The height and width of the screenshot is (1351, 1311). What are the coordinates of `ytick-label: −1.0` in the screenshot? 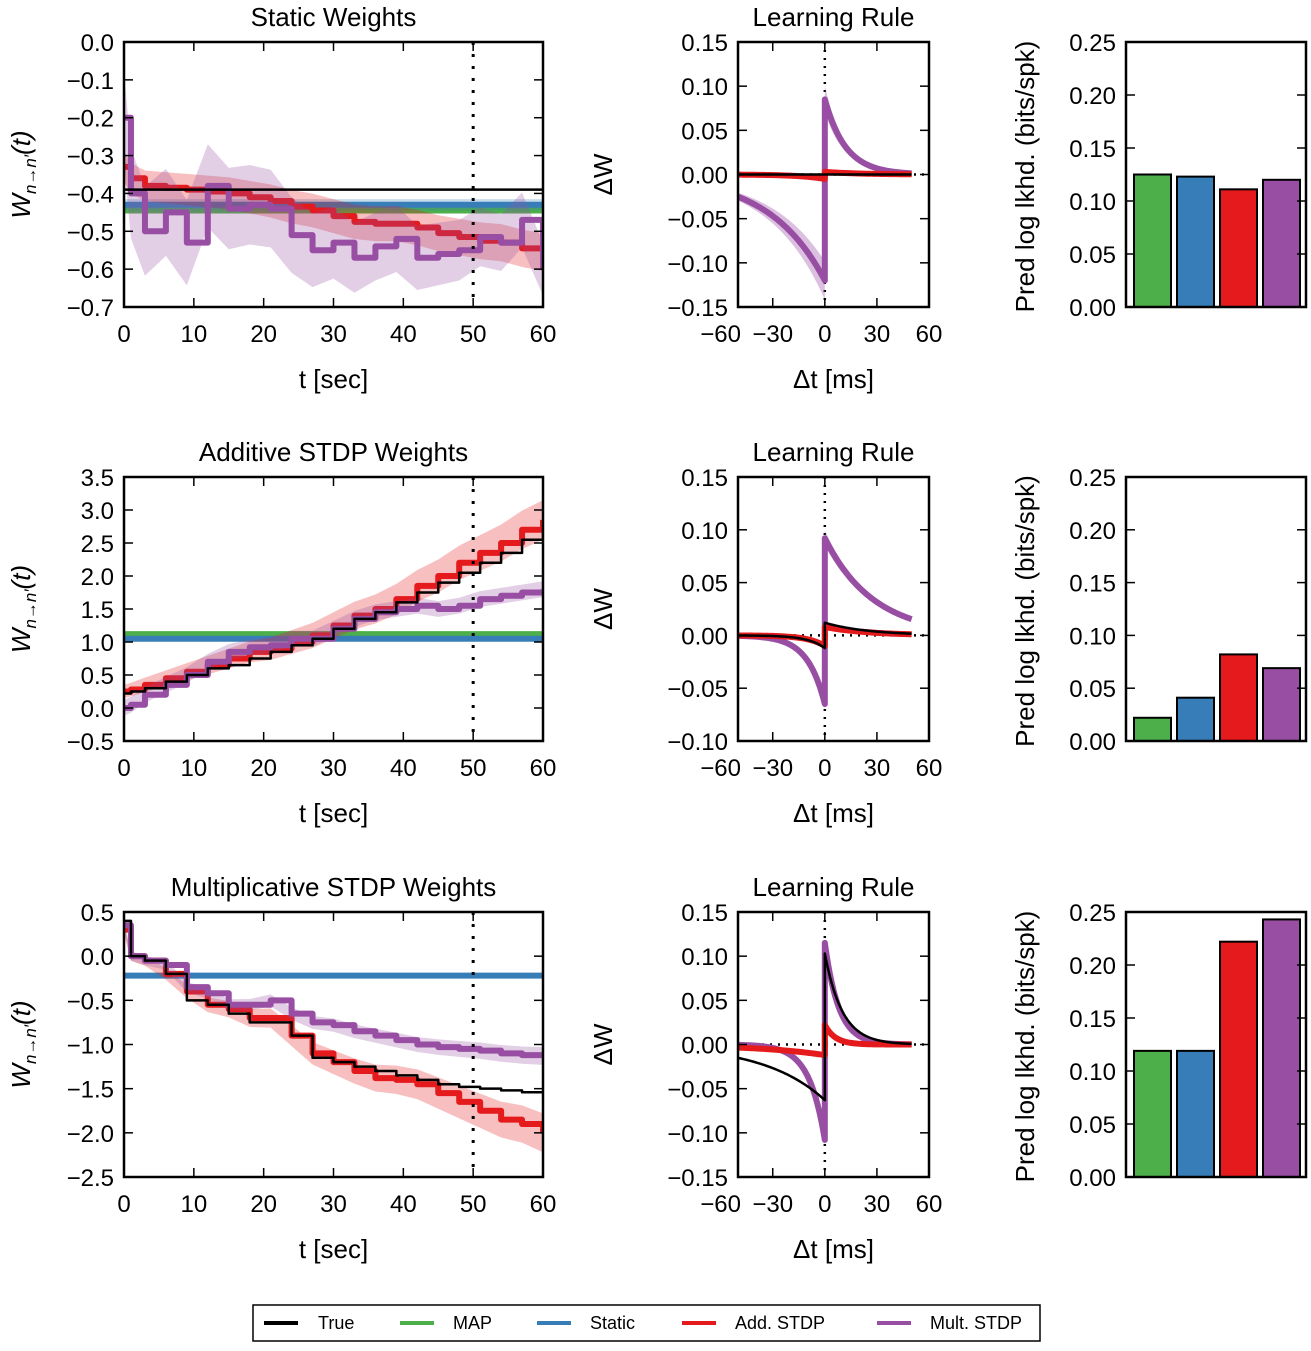 It's located at (90, 1046).